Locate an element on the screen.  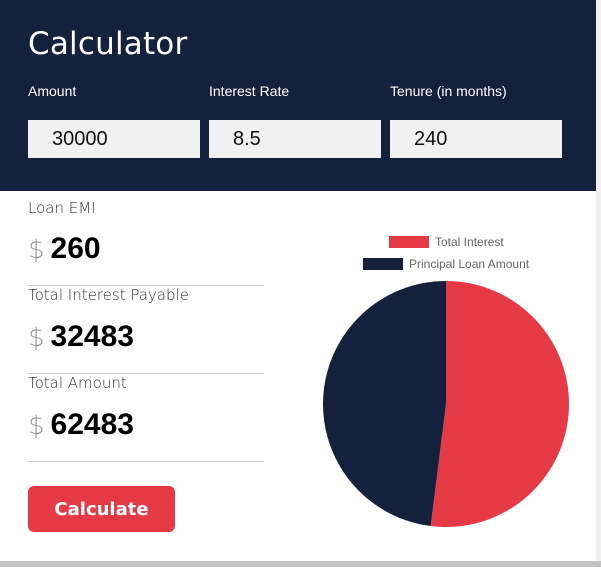
total-interest-label: Total Interest Payable is located at coordinates (108, 295).